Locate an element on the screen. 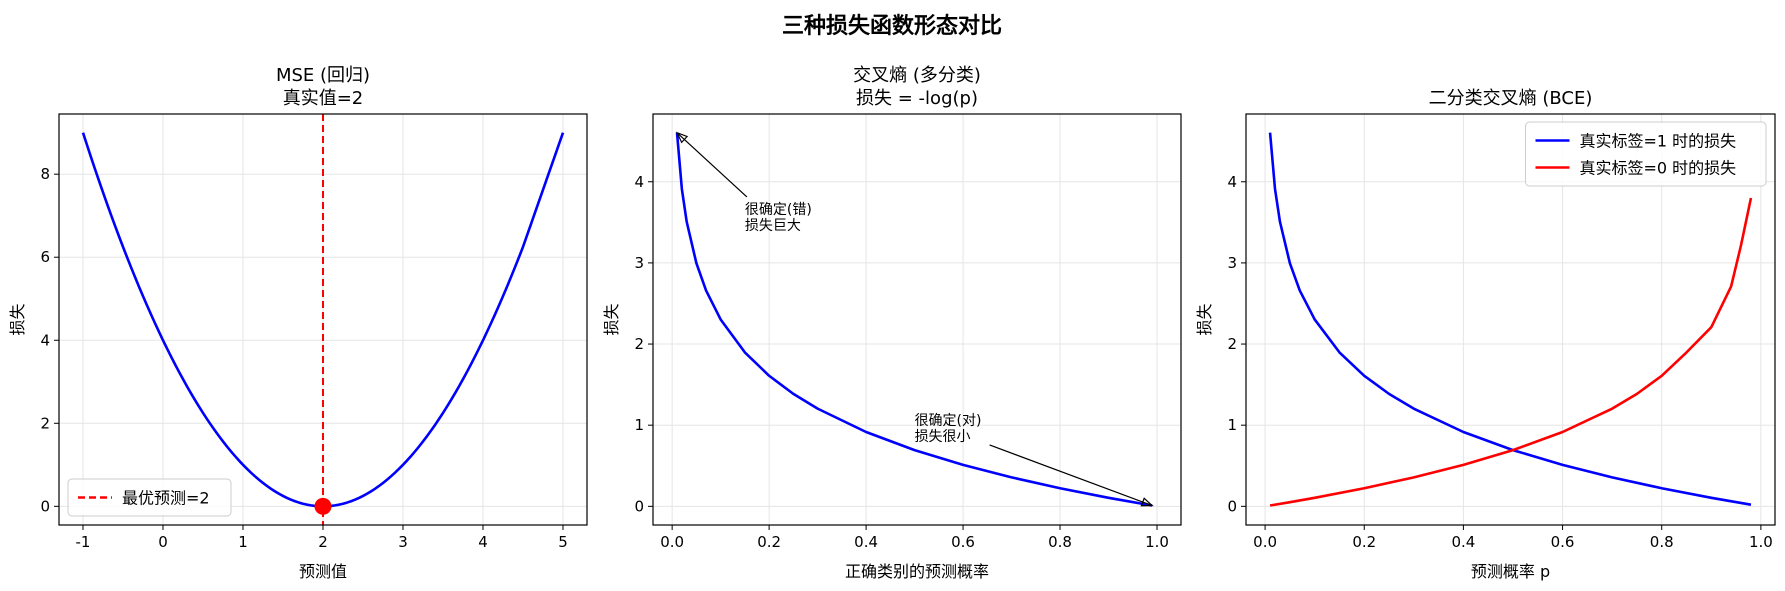  legend-label: 真实标签=1 时的损失 is located at coordinates (1658, 141).